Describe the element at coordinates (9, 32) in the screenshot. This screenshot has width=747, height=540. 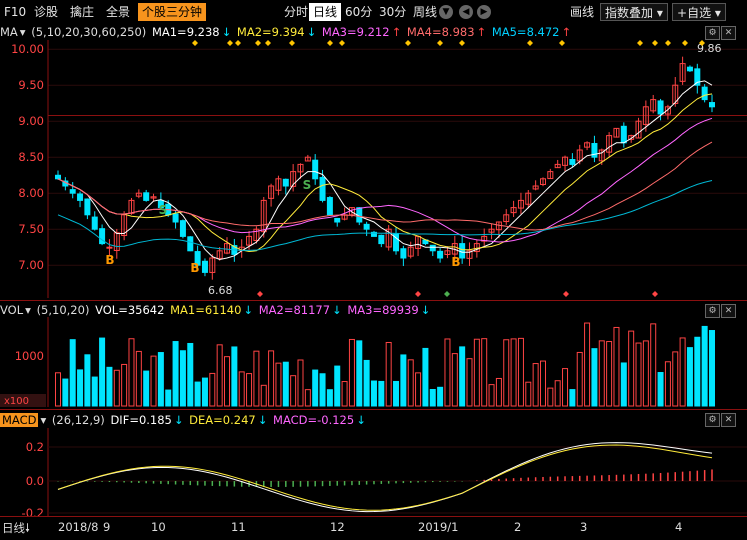
I see `ma-label: MA` at that location.